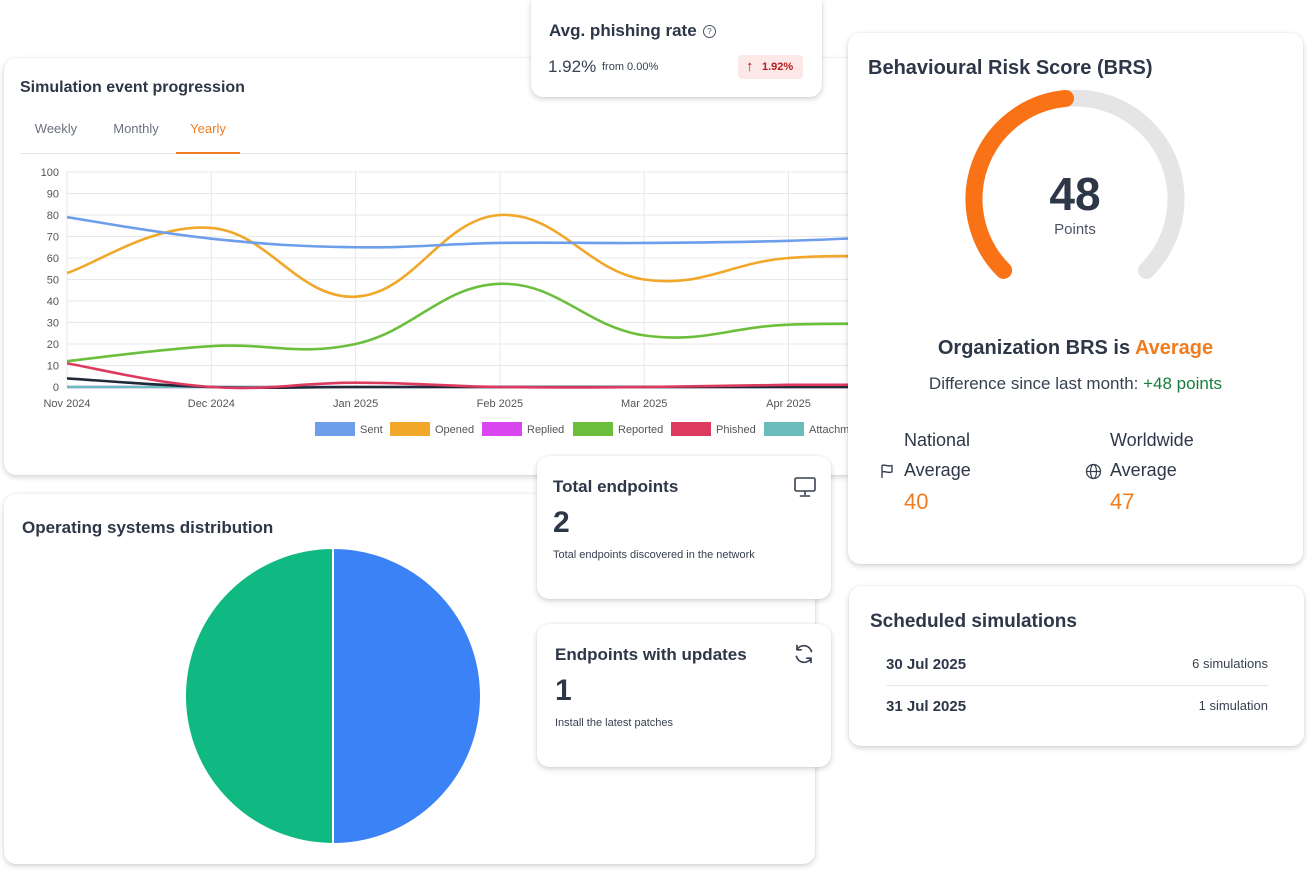  Describe the element at coordinates (1093, 471) in the screenshot. I see `globe-icon` at that location.